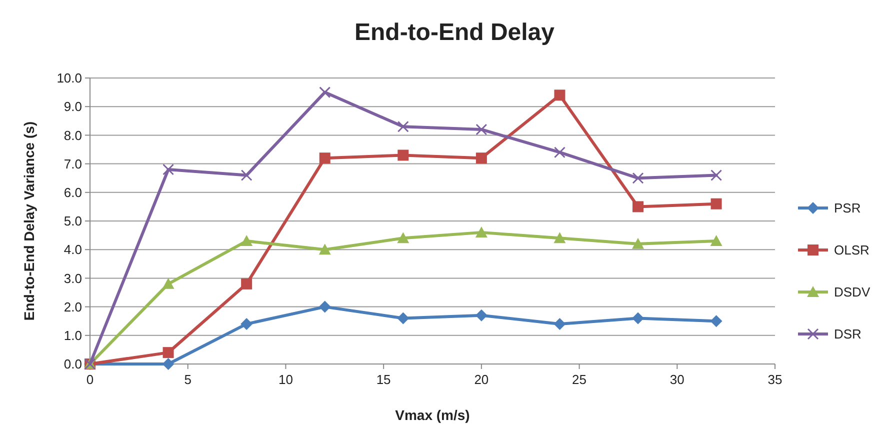 This screenshot has width=893, height=434. I want to click on y-tick-label: 5.0, so click(73, 221).